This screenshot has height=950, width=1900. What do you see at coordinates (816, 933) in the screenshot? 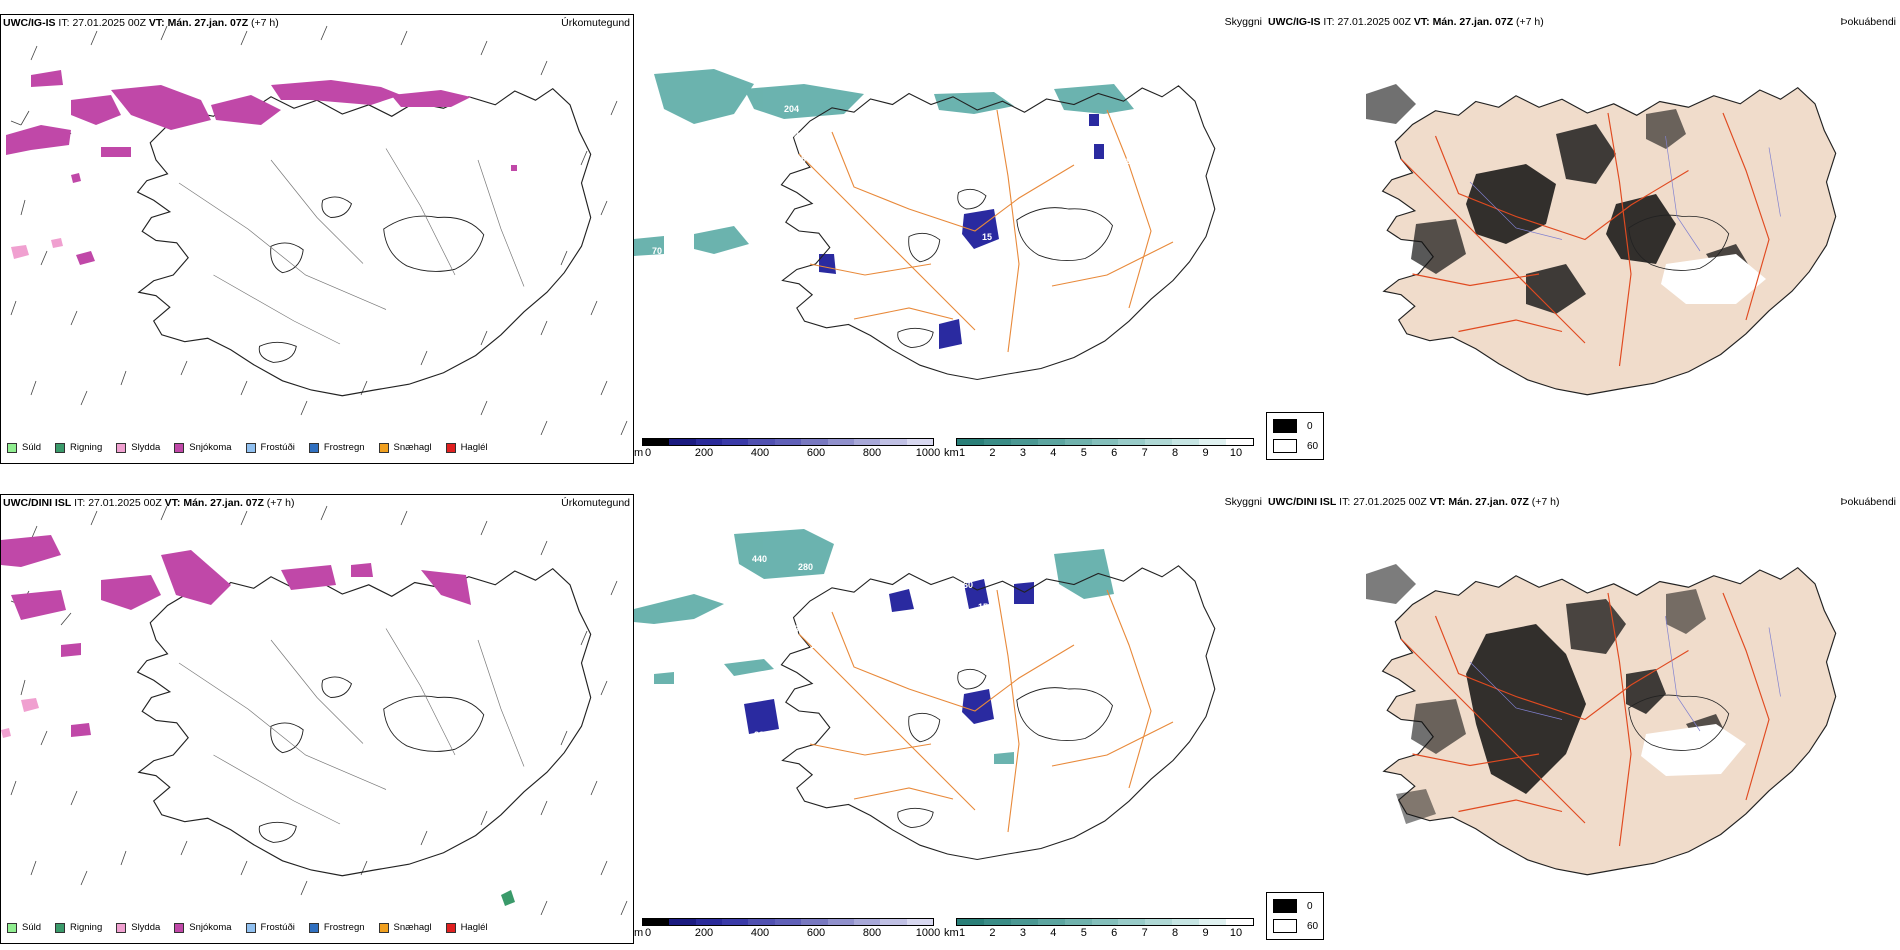
I see `scale-tick-label: 600` at bounding box center [816, 933].